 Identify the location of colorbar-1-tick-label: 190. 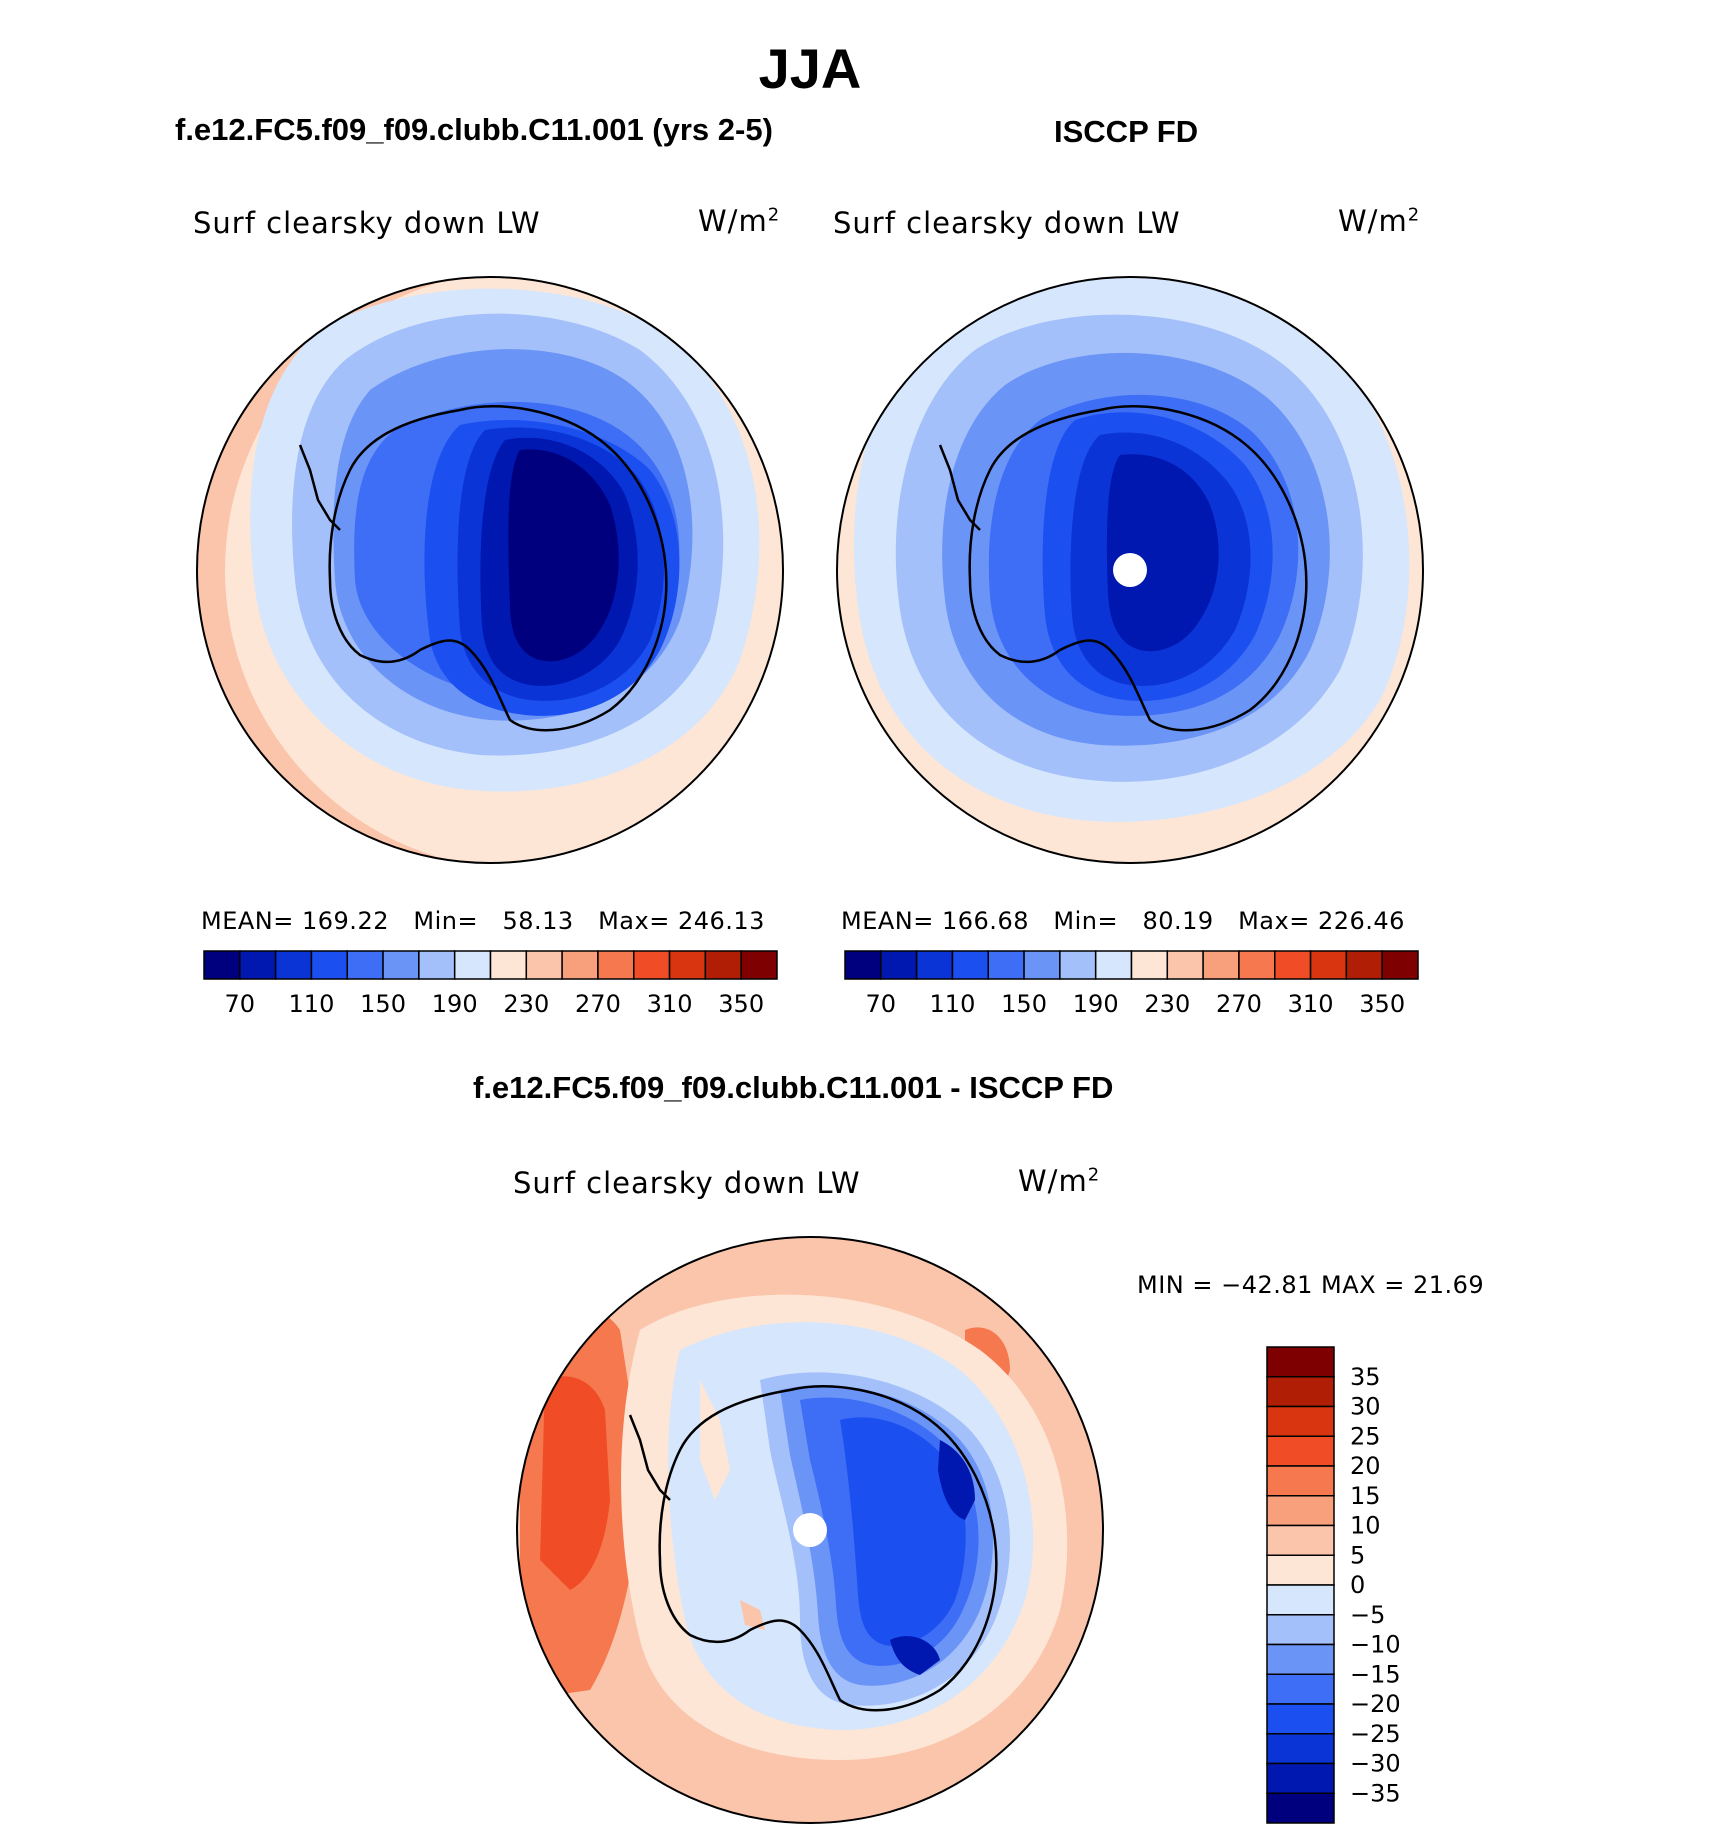
(455, 1004).